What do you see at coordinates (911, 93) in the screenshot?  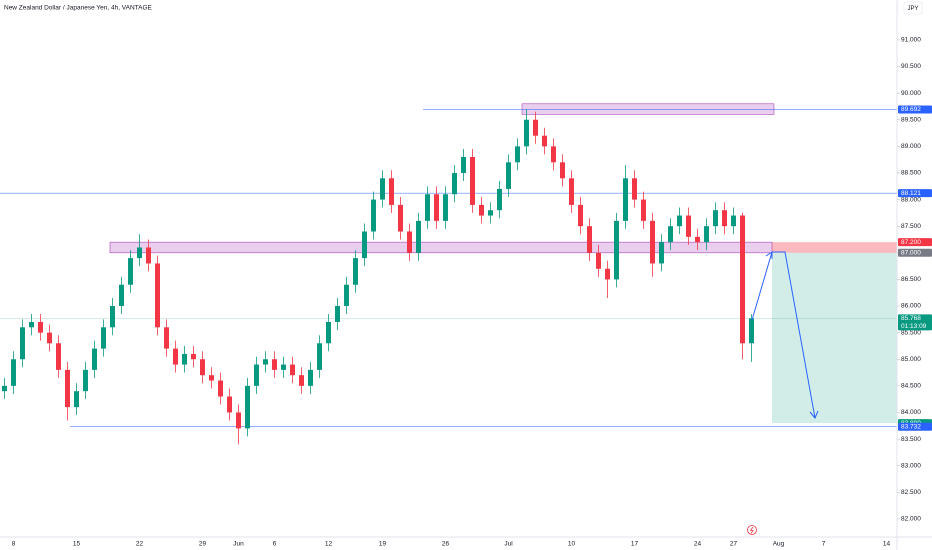 I see `y-tick-label: 90.000` at bounding box center [911, 93].